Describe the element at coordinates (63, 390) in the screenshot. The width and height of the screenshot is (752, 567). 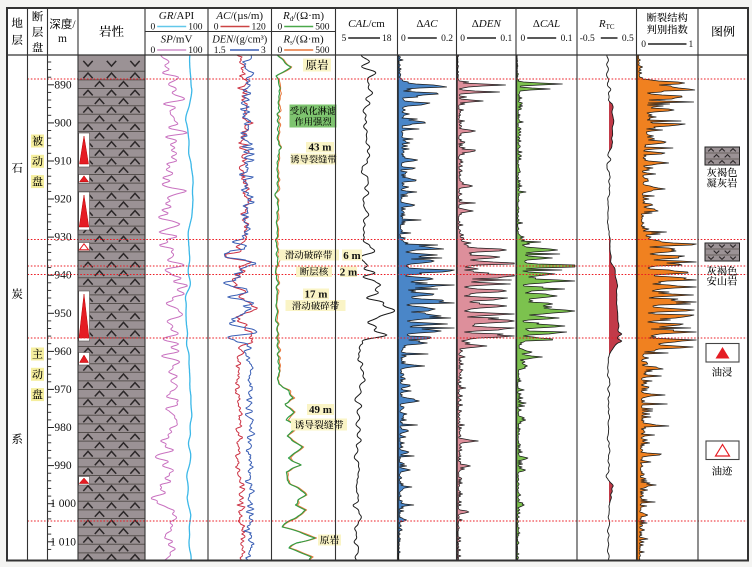
I see `svg-text: 970` at that location.